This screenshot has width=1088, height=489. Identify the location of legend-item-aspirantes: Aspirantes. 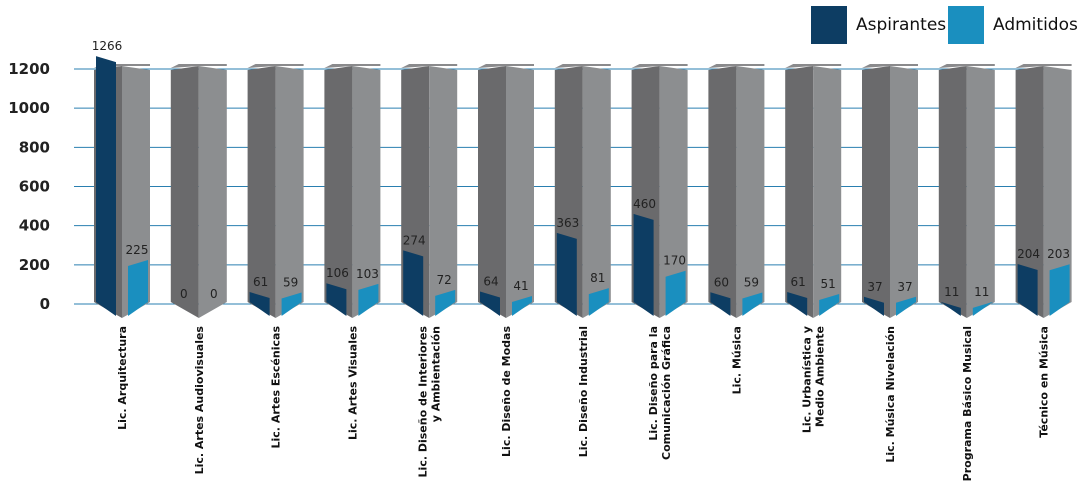
(878, 25).